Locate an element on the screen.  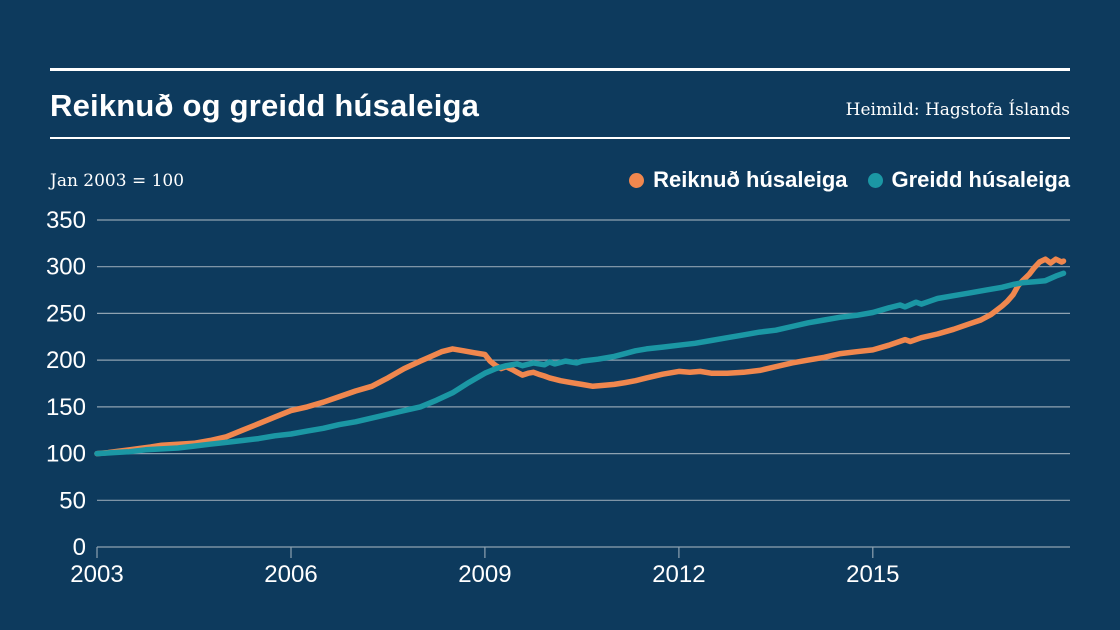
legend-dot-teal-icon is located at coordinates (875, 180).